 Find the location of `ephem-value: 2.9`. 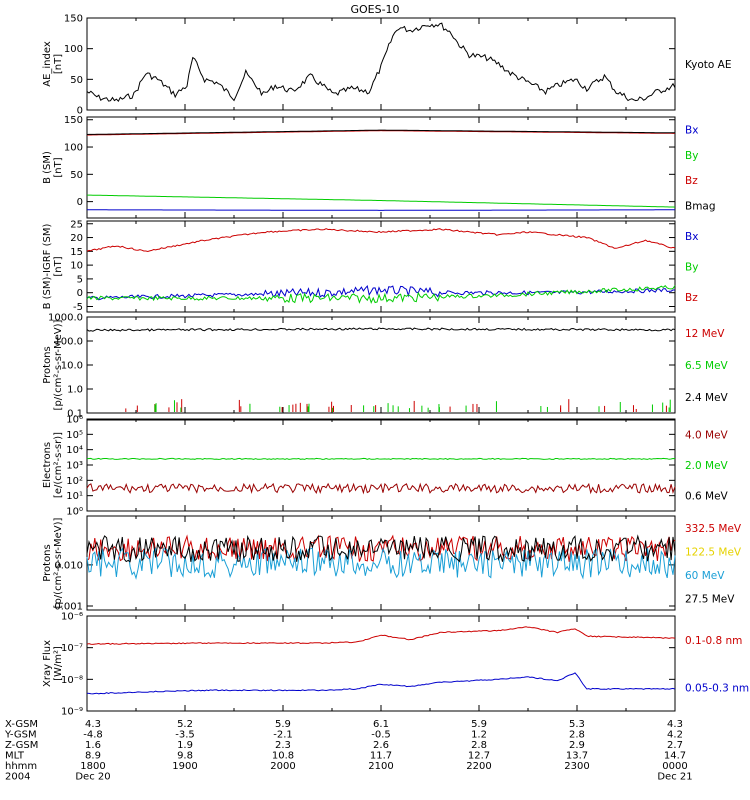

ephem-value: 2.9 is located at coordinates (577, 745).